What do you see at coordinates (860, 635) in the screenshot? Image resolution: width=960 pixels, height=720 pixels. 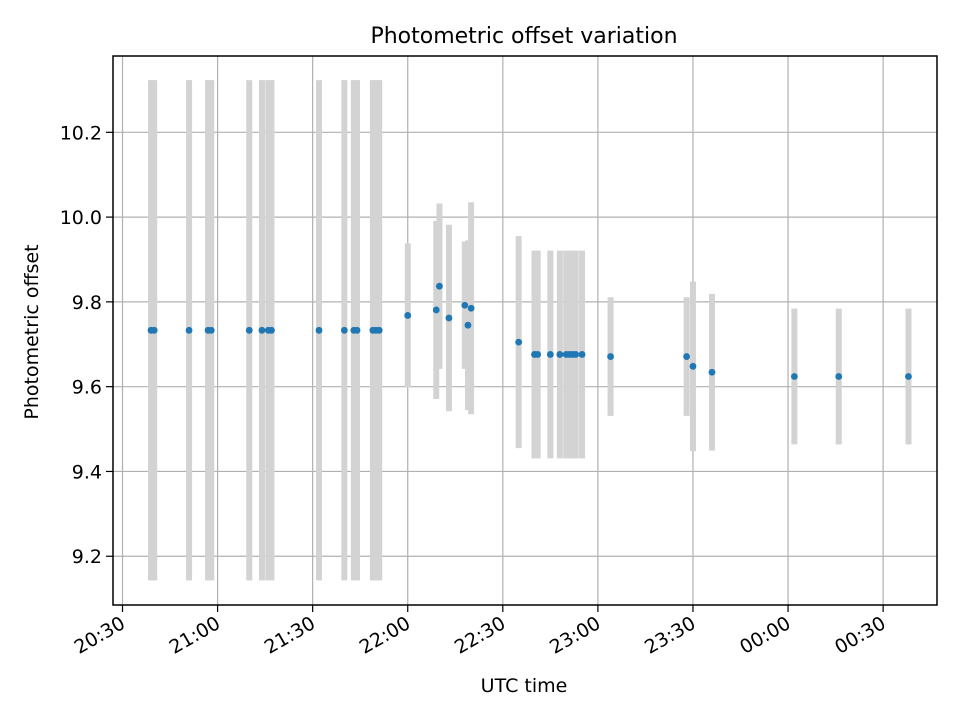 I see `x-tick-label: 00:30` at bounding box center [860, 635].